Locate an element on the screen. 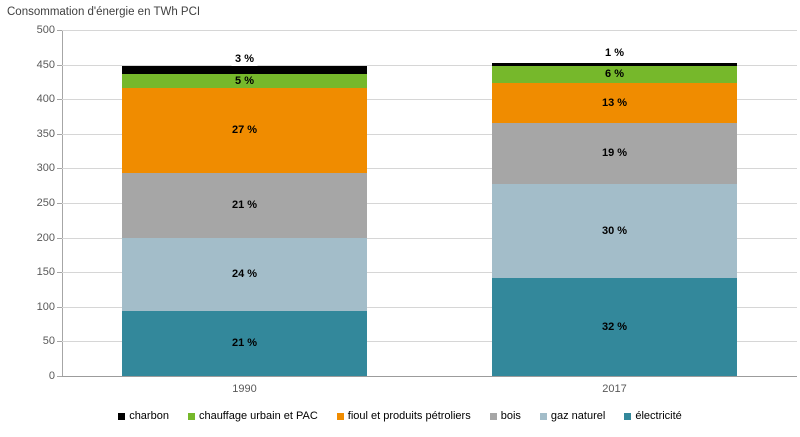 The image size is (800, 437). x-axis-line is located at coordinates (429, 376).